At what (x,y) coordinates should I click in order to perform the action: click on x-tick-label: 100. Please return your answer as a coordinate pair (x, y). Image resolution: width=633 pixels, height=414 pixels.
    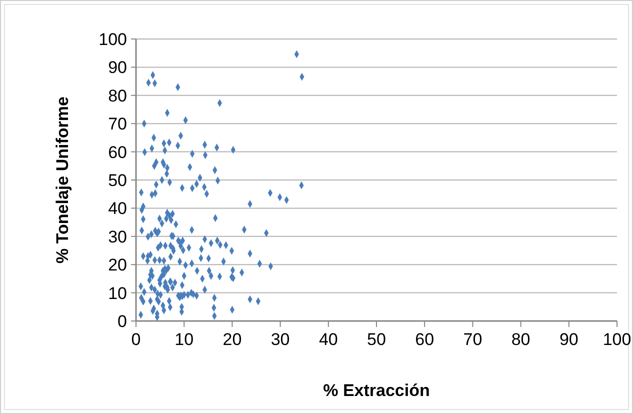
    Looking at the image, I should click on (617, 339).